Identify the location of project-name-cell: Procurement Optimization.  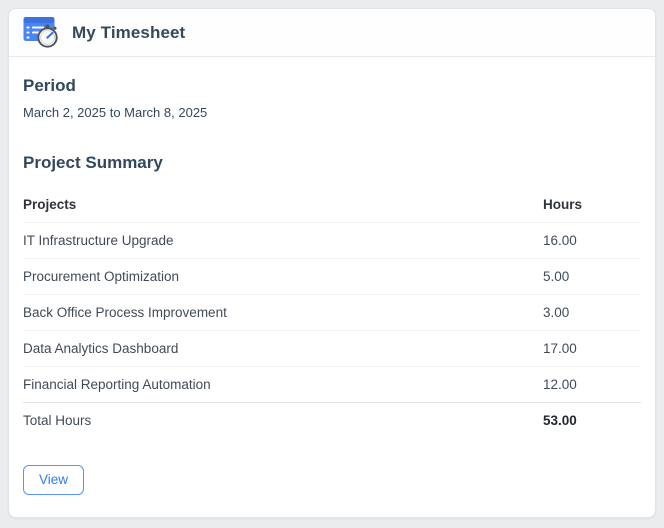
(101, 276).